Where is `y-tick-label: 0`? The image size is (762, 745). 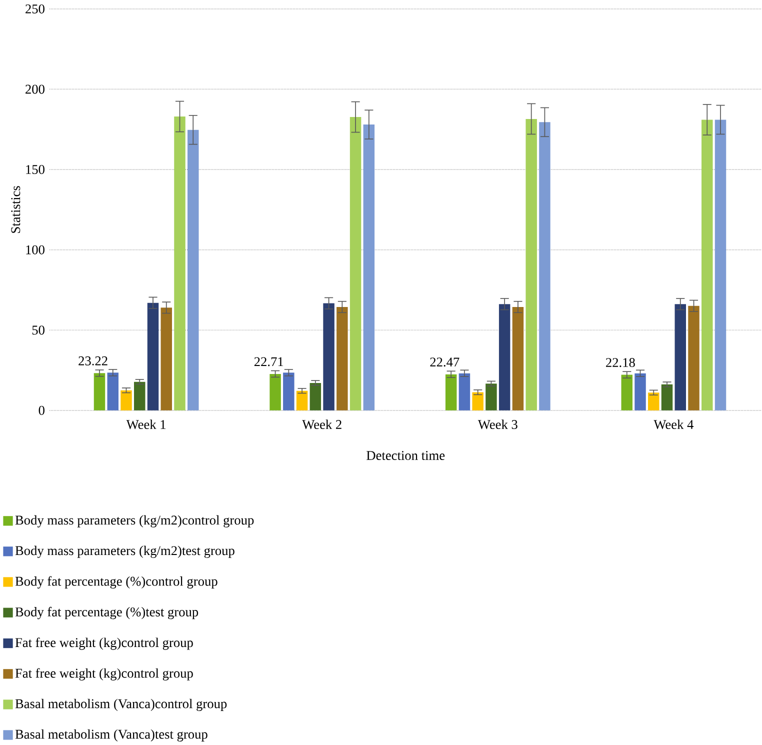
y-tick-label: 0 is located at coordinates (41, 410).